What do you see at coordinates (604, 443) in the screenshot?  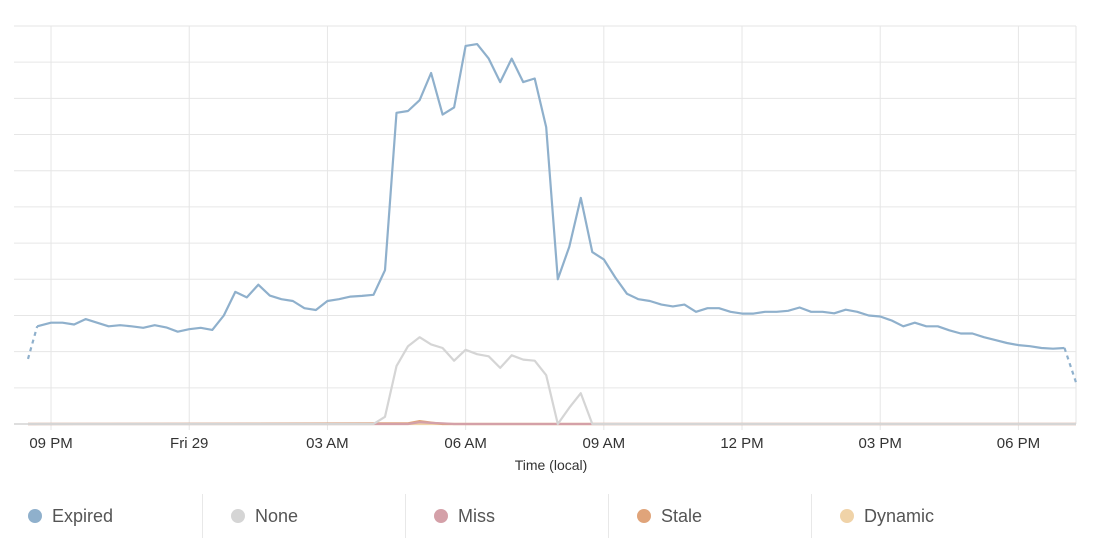 I see `x-tick-label: 09 AM` at bounding box center [604, 443].